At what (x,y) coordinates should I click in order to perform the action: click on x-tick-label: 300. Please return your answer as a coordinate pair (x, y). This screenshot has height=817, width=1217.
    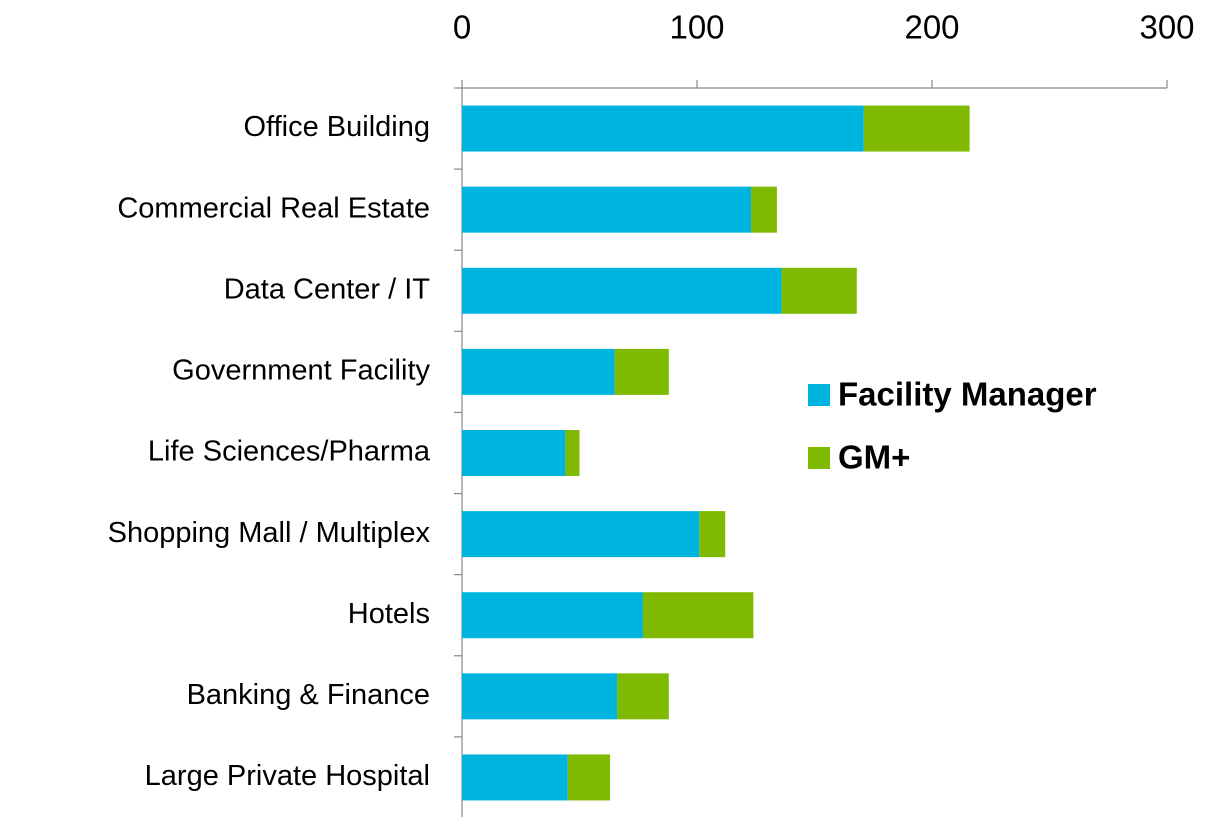
    Looking at the image, I should click on (1166, 27).